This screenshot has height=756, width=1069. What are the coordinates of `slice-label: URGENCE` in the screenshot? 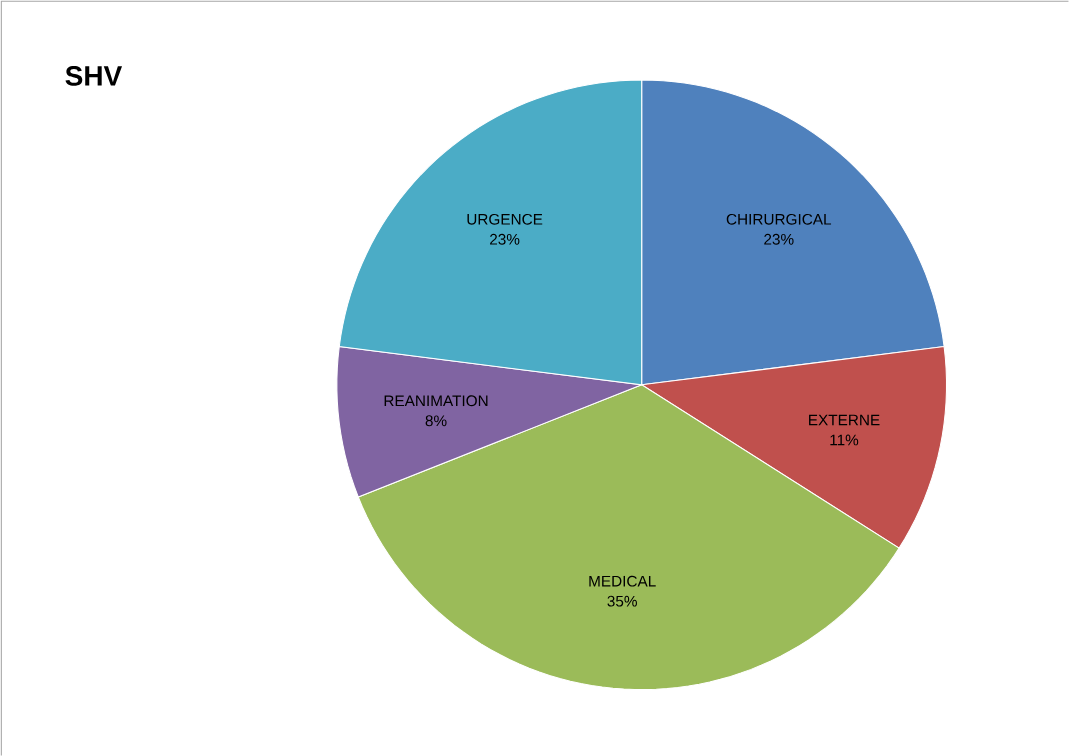 It's located at (505, 219).